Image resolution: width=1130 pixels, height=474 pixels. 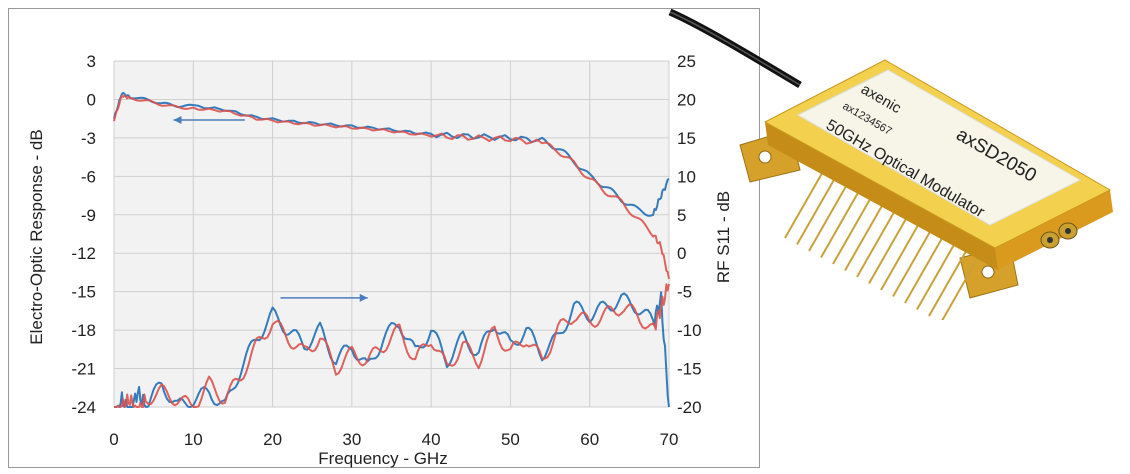 I want to click on y-left-tick-label: -3, so click(x=88, y=138).